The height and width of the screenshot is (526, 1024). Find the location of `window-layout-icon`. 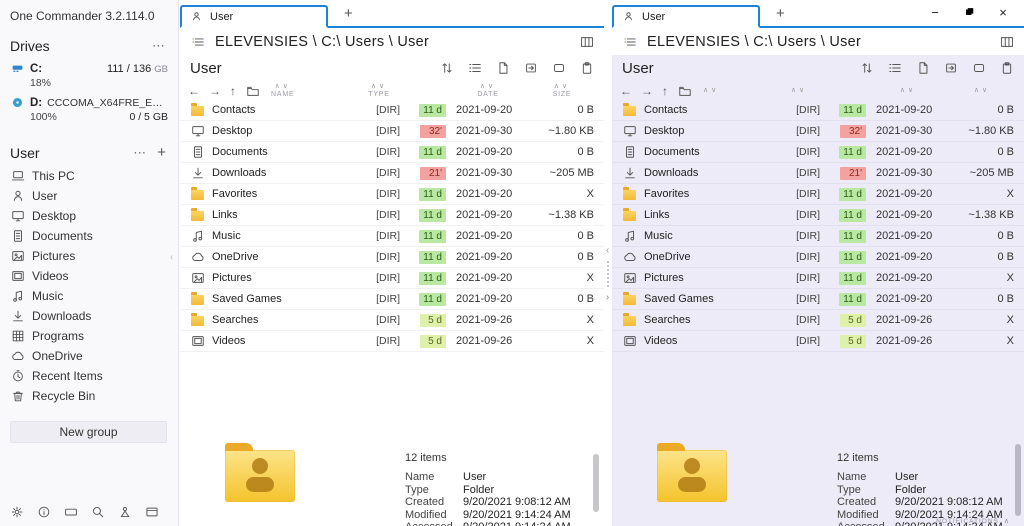

window-layout-icon is located at coordinates (152, 512).